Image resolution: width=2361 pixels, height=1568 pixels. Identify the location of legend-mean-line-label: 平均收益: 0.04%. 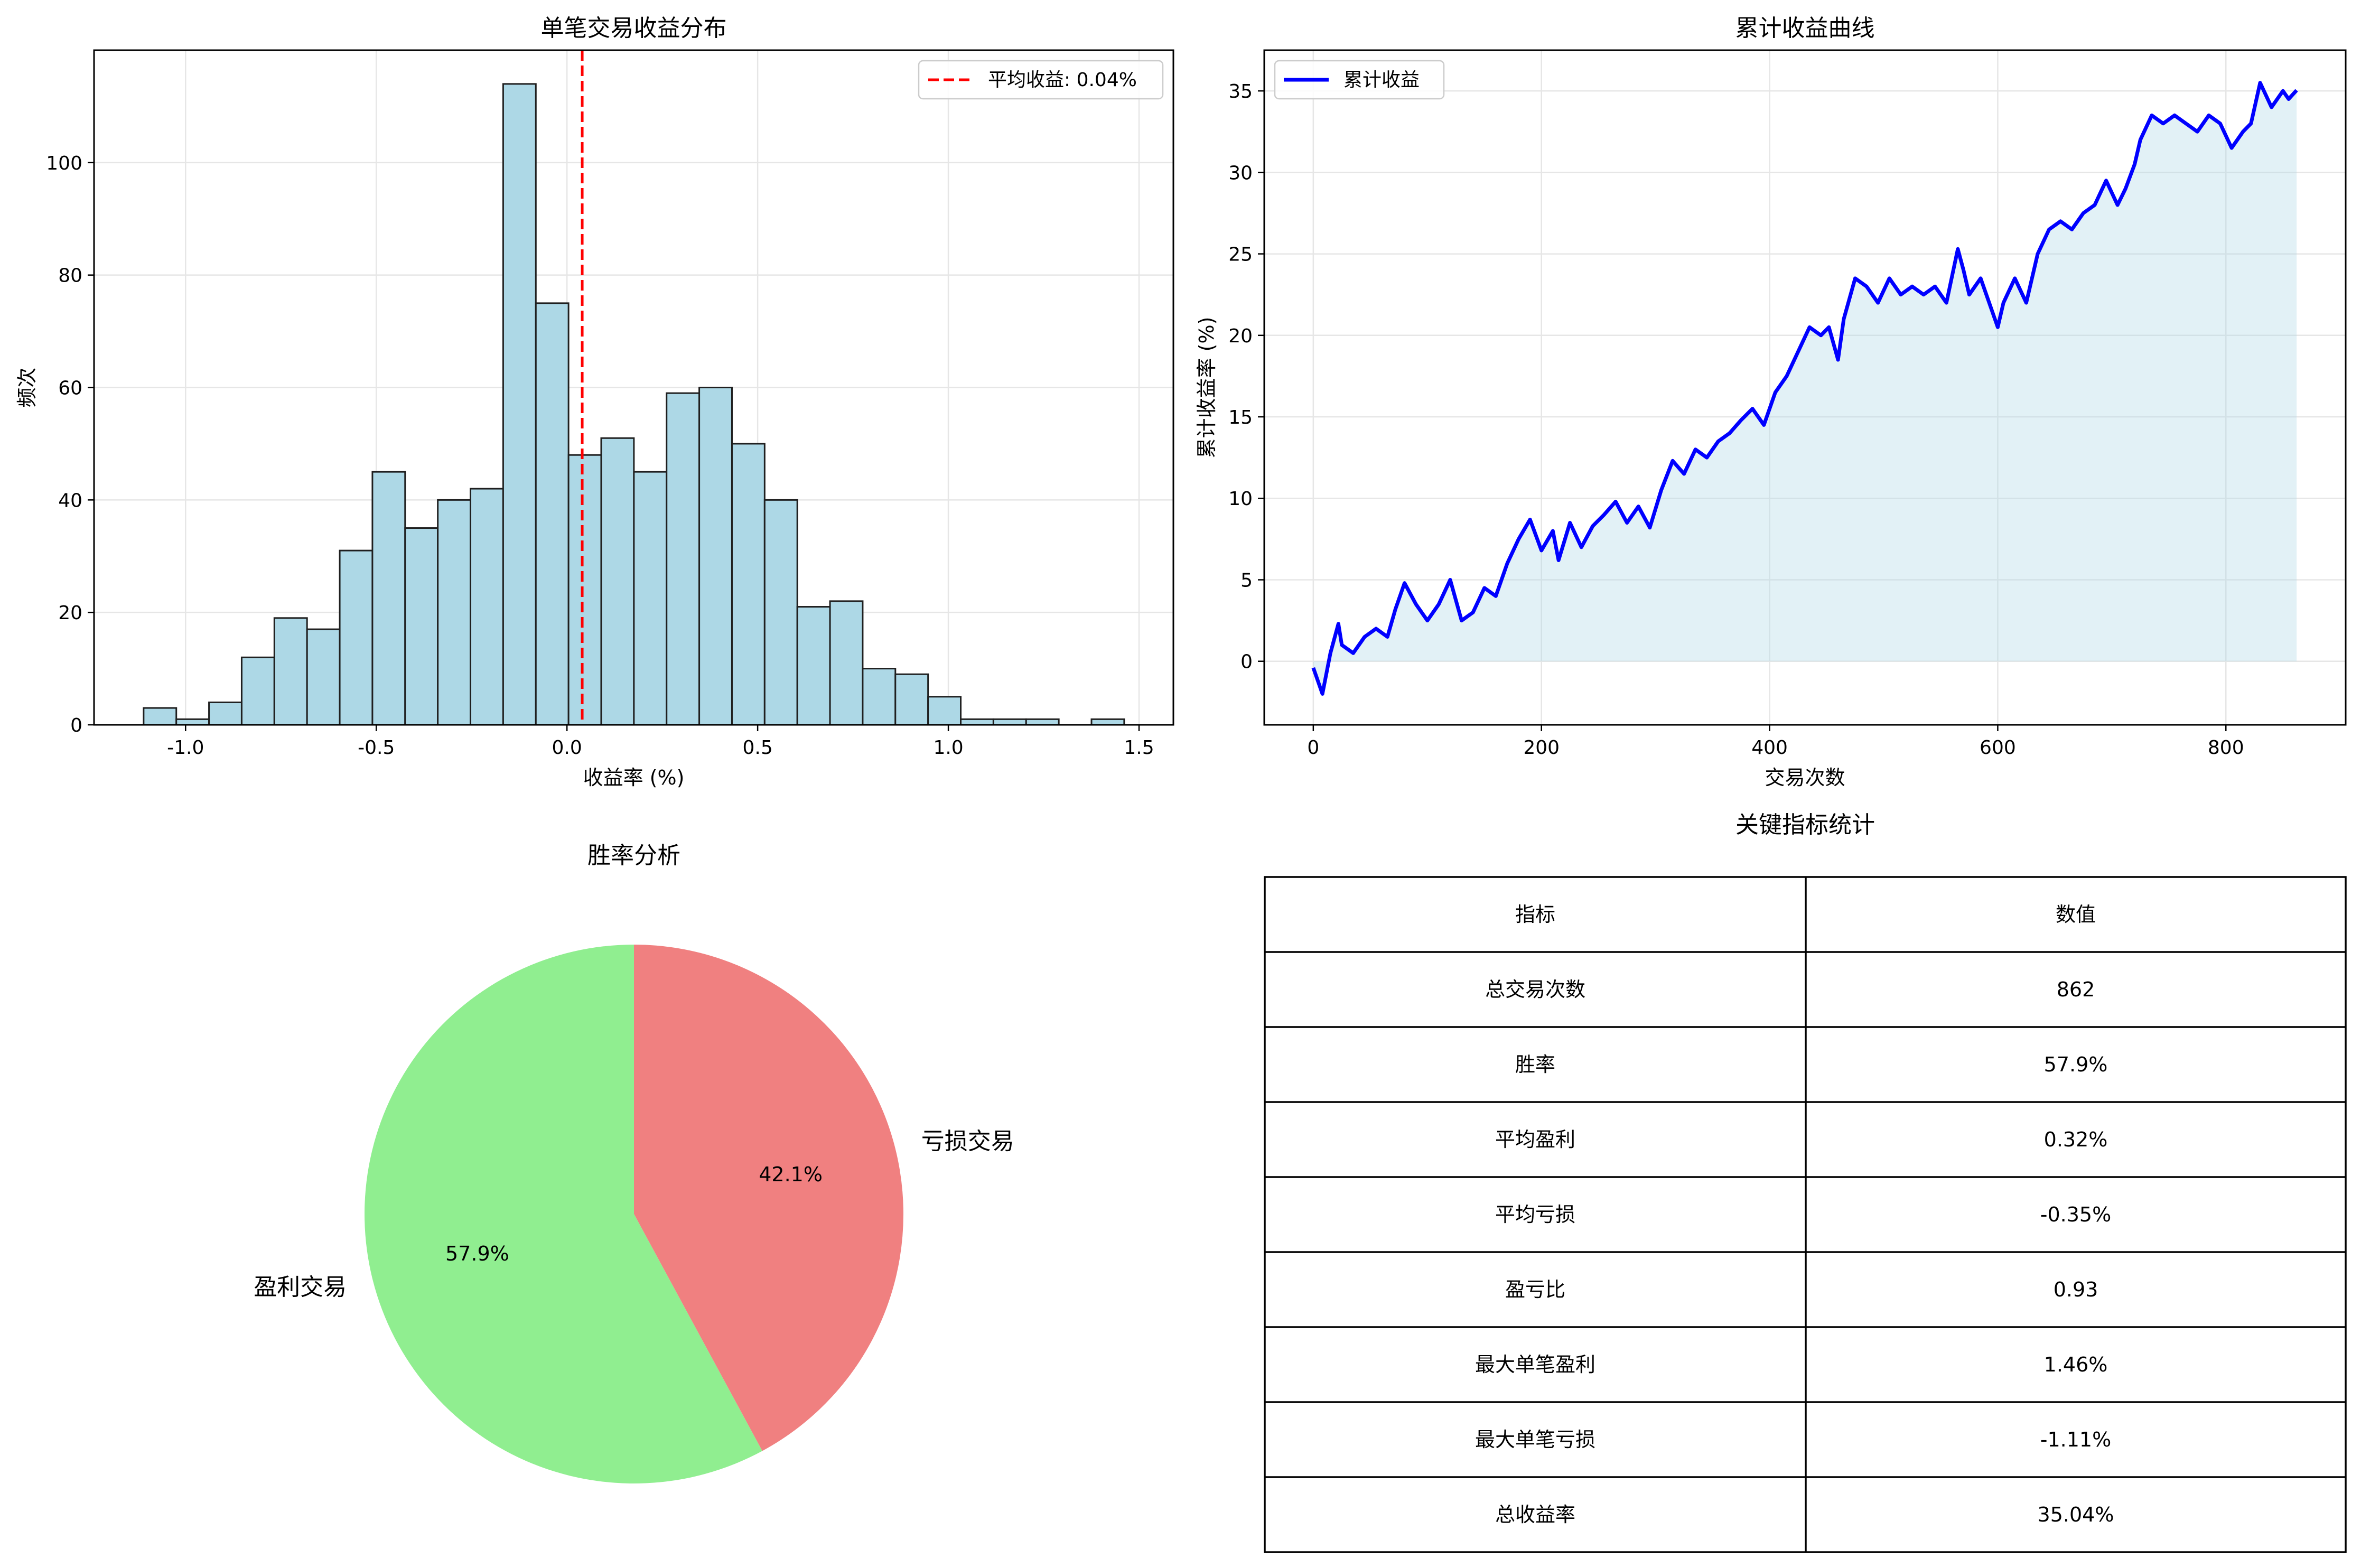
(1062, 80).